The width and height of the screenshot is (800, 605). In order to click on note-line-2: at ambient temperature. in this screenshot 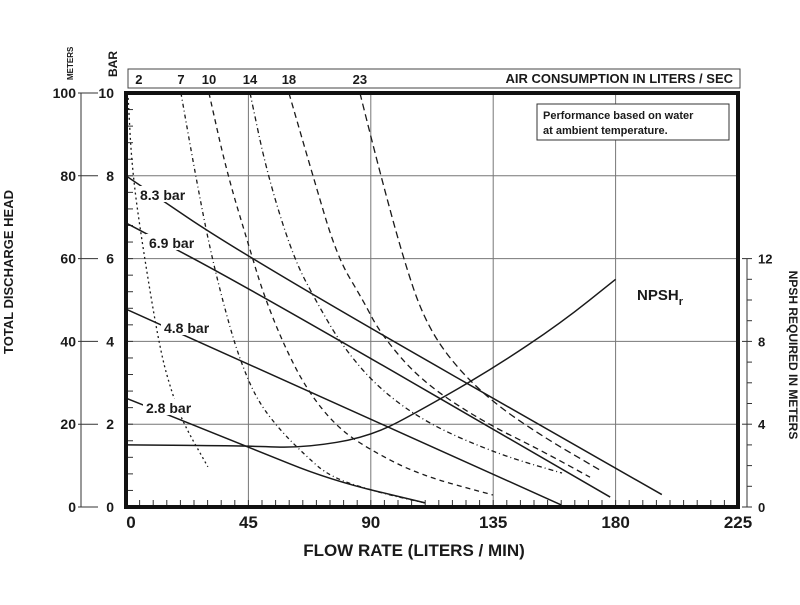, I will do `click(605, 131)`.